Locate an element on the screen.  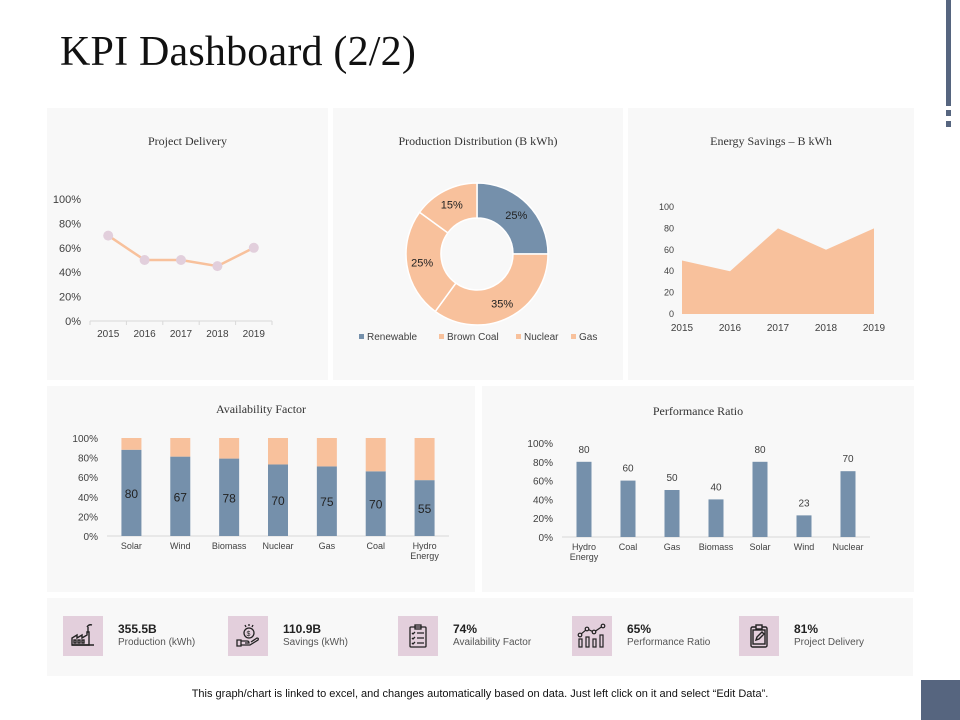
legend-label: Renewable is located at coordinates (392, 337).